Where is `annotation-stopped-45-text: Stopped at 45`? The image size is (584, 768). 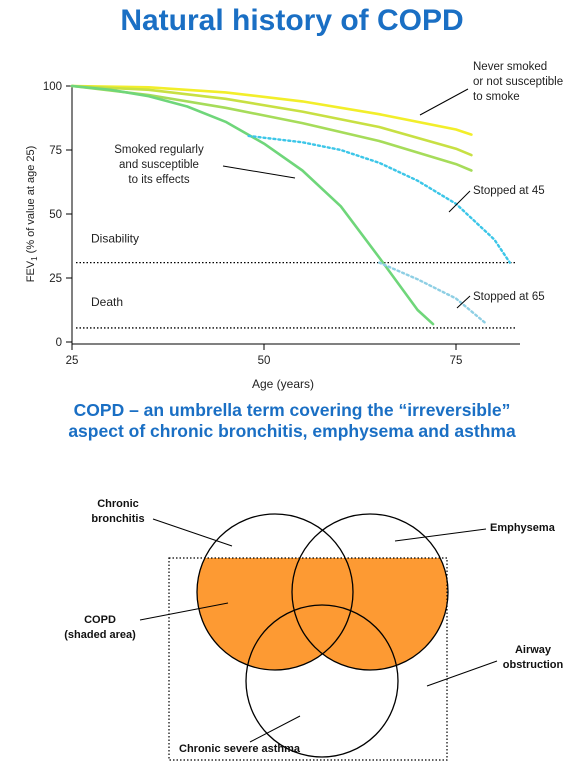 annotation-stopped-45-text: Stopped at 45 is located at coordinates (509, 191).